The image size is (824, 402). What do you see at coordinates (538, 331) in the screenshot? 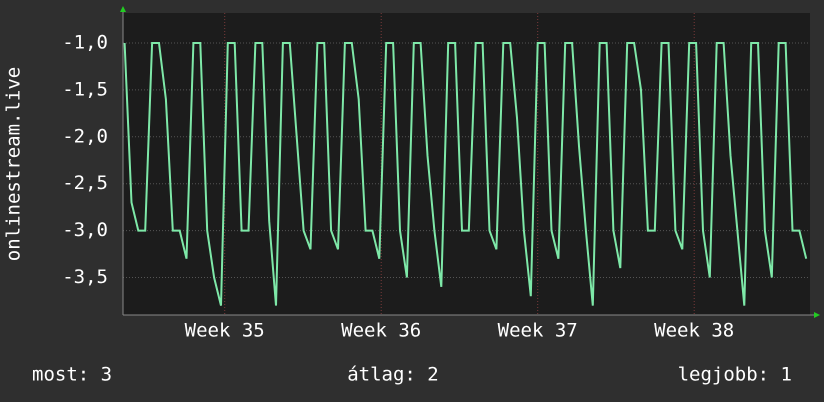
I see `x-tick-label: Week 37` at bounding box center [538, 331].